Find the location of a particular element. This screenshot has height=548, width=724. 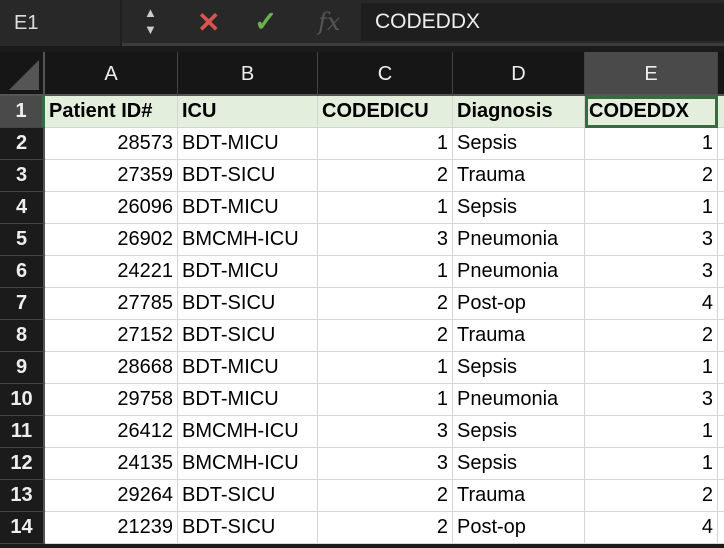

cell-b7: BDT-SICU is located at coordinates (248, 304).